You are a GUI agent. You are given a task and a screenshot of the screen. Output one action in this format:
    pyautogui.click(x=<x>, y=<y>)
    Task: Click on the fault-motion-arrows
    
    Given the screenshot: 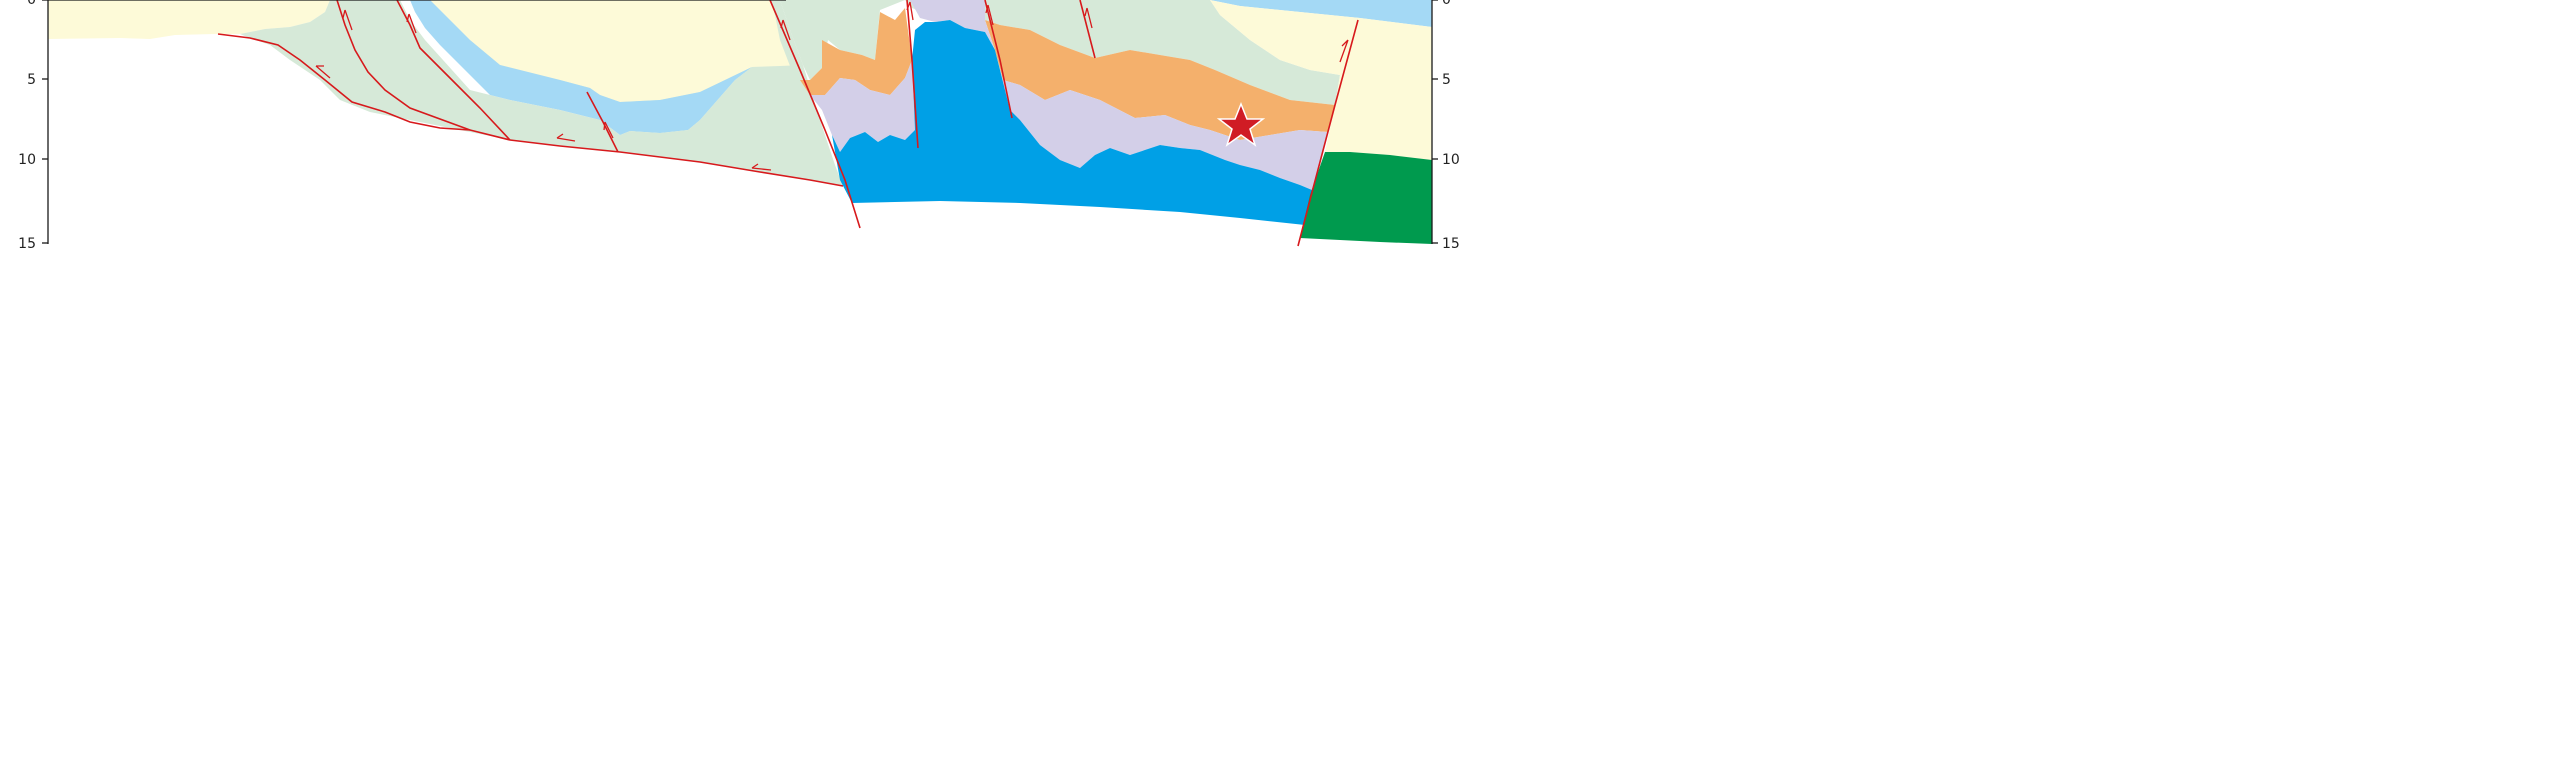 What is the action you would take?
    pyautogui.click(x=832, y=86)
    